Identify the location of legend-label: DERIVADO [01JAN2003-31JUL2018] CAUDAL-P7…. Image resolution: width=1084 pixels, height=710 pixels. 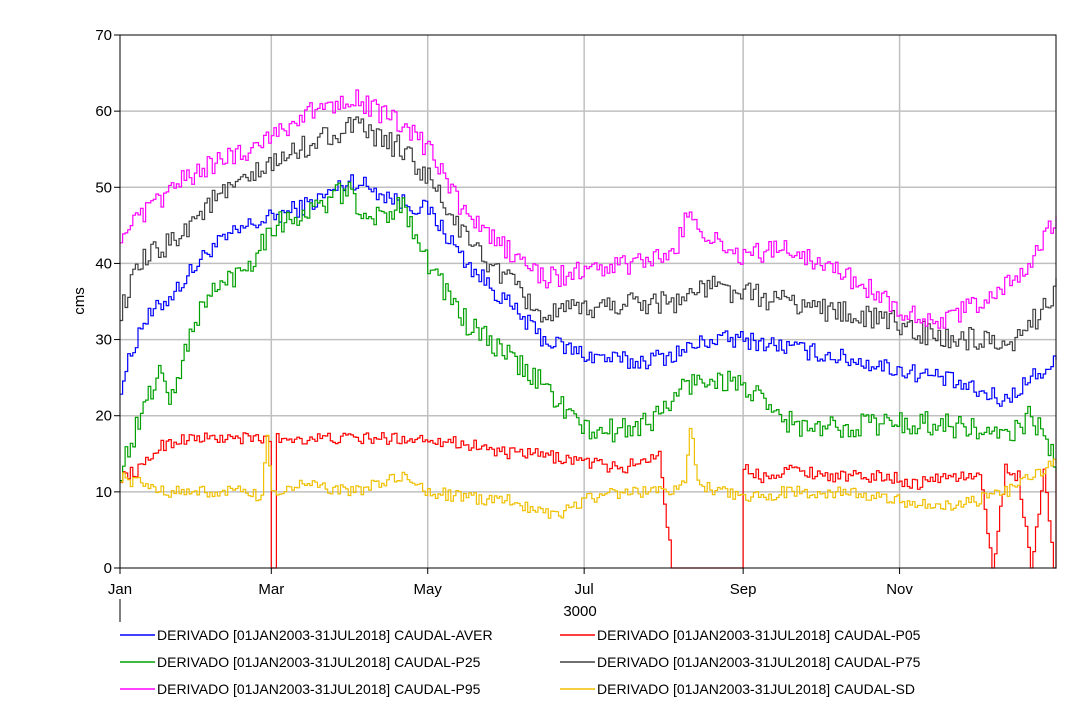
(759, 662).